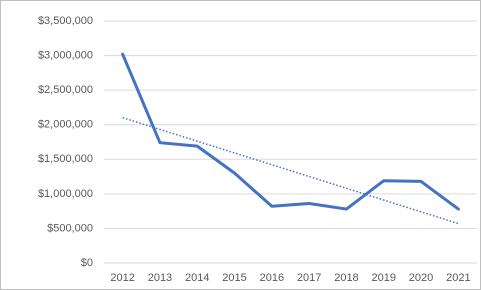  Describe the element at coordinates (65, 125) in the screenshot. I see `y-tick-label: $2,000,000` at that location.